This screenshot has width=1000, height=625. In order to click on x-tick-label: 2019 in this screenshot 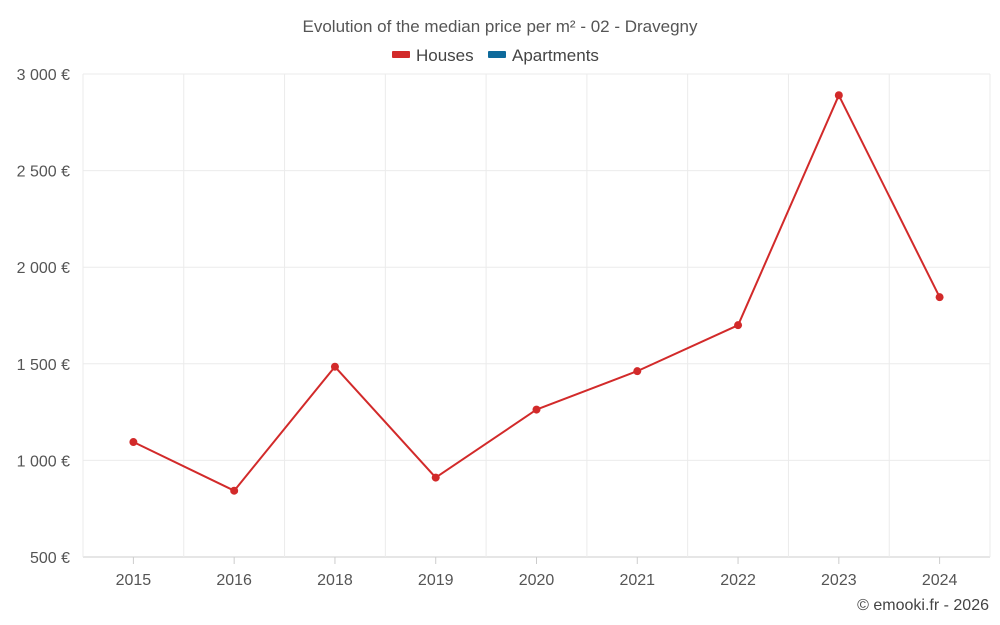, I will do `click(436, 580)`.